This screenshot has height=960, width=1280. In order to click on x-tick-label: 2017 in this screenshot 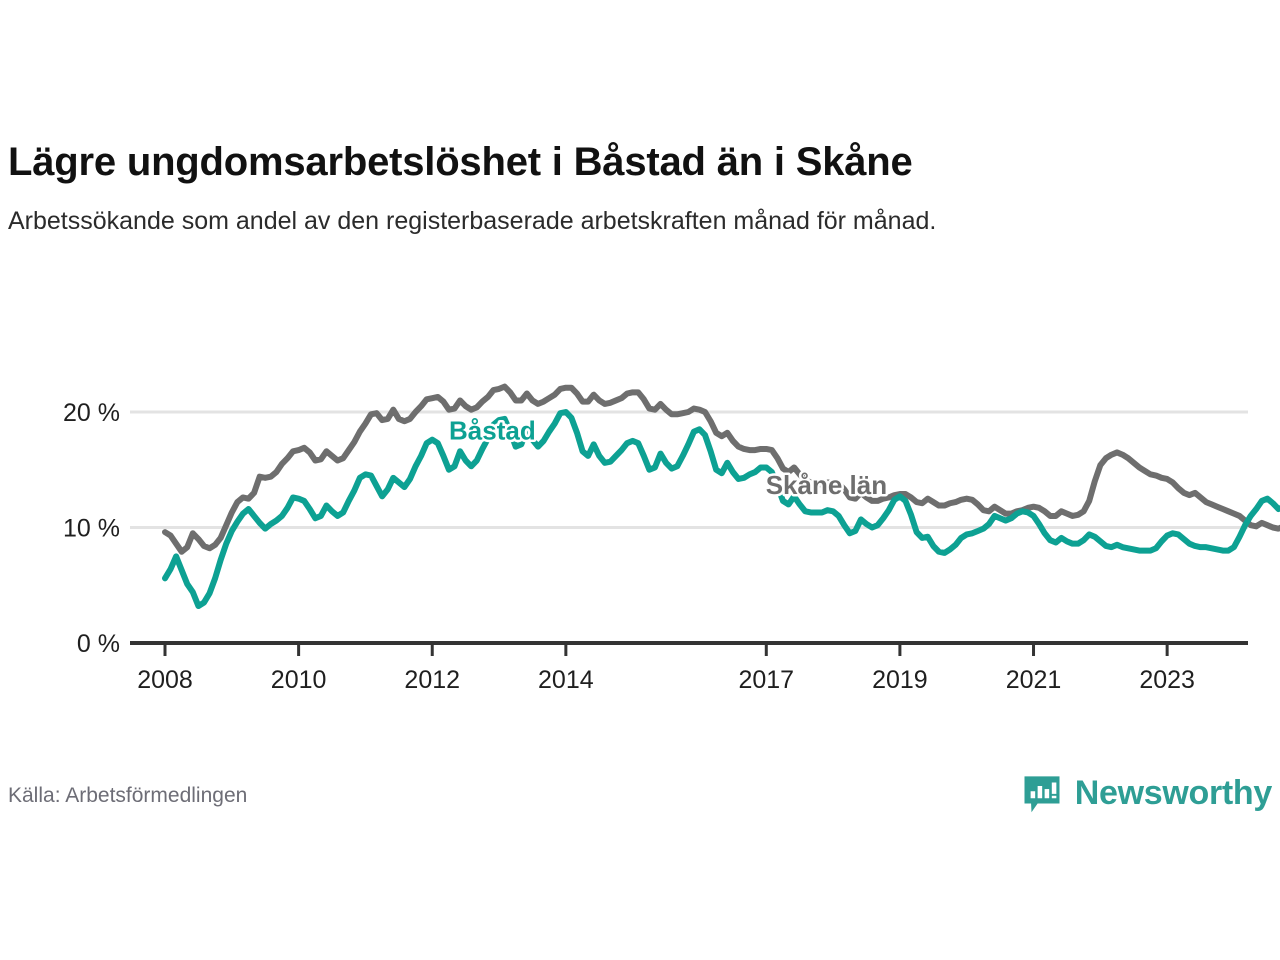, I will do `click(766, 680)`.